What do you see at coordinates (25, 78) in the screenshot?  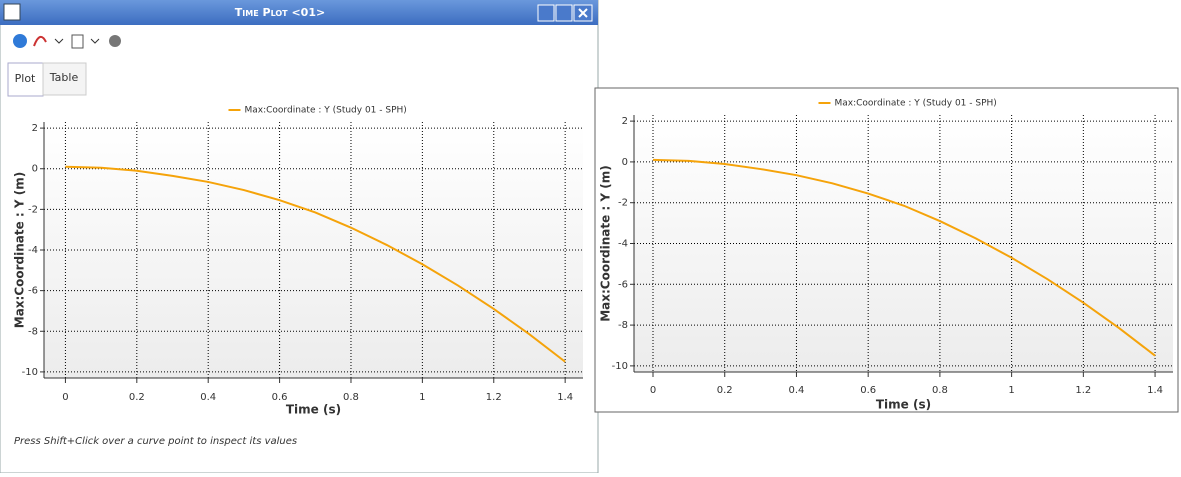 I see `tab-label: Plot` at bounding box center [25, 78].